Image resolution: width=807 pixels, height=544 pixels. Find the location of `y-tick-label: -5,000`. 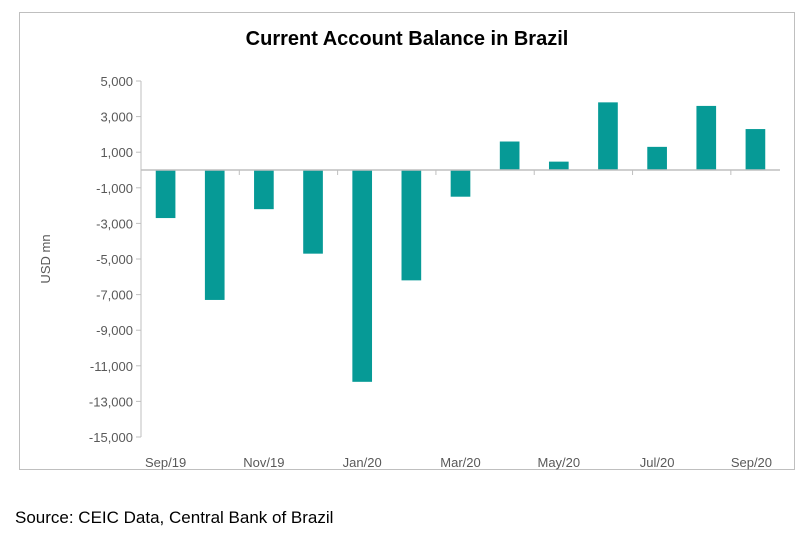

y-tick-label: -5,000 is located at coordinates (114, 259).